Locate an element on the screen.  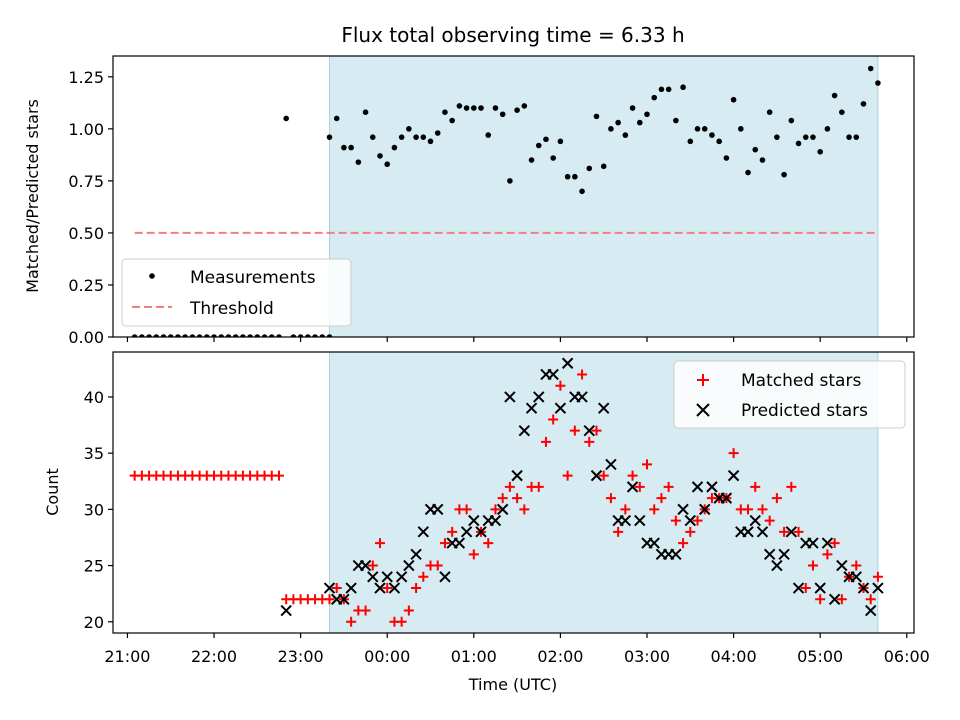
y-tick-label: 35 is located at coordinates (94, 453).